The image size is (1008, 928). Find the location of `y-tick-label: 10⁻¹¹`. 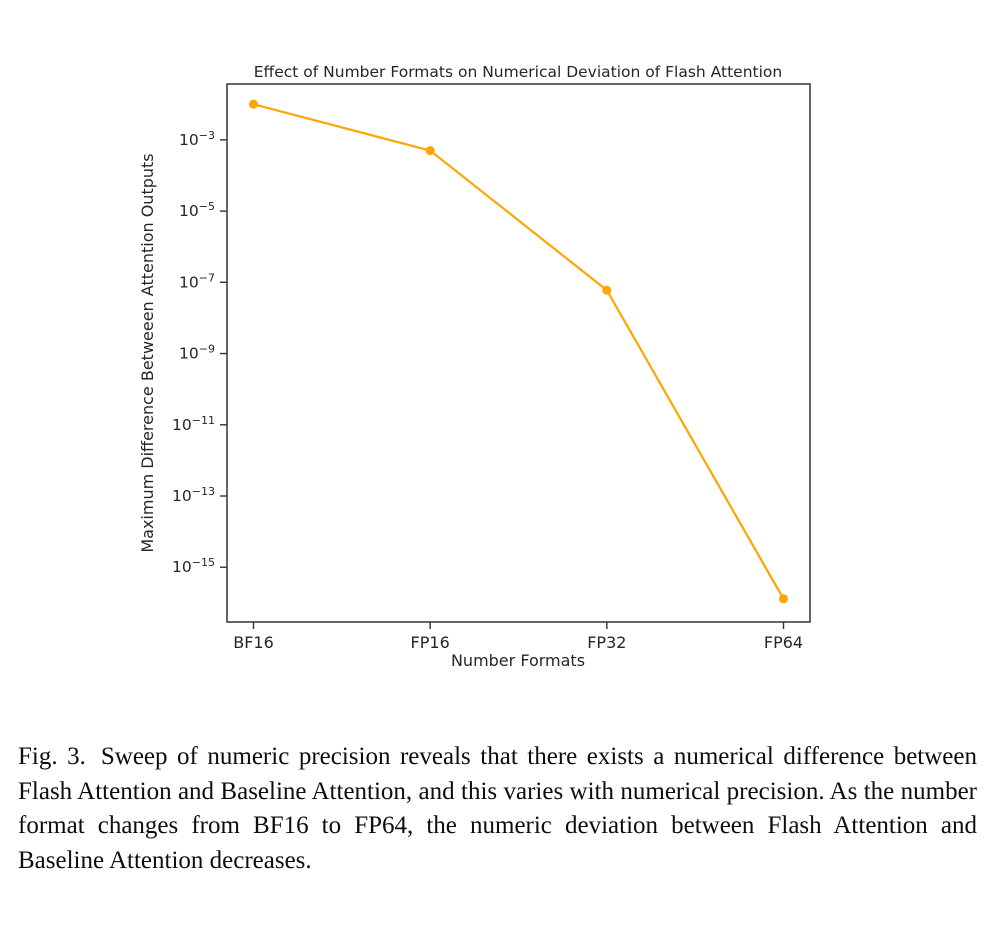

y-tick-label: 10⁻¹¹ is located at coordinates (193, 424).